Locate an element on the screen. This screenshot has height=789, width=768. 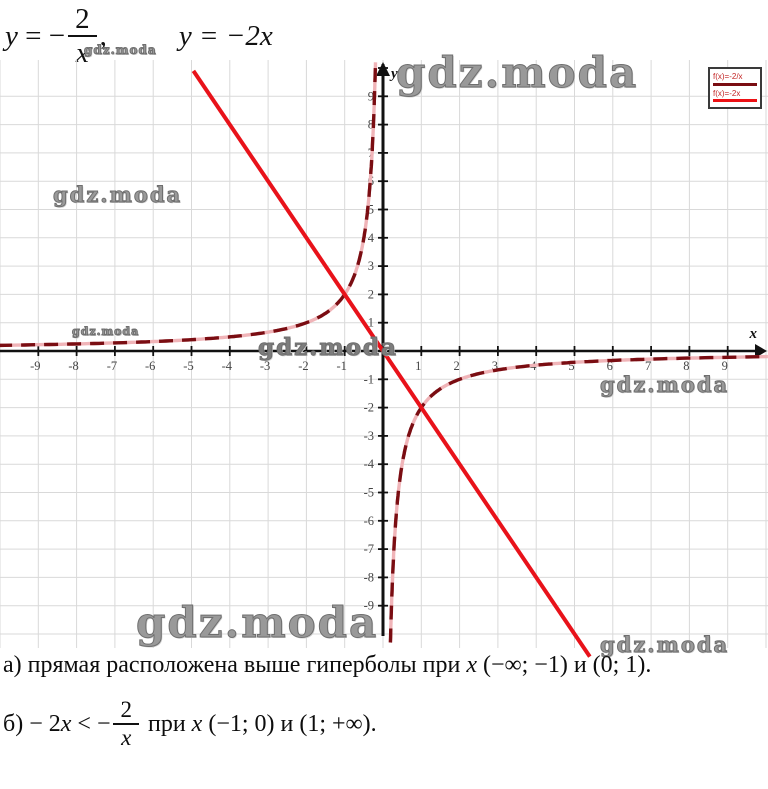
x-tick-label: 8 is located at coordinates (686, 366).